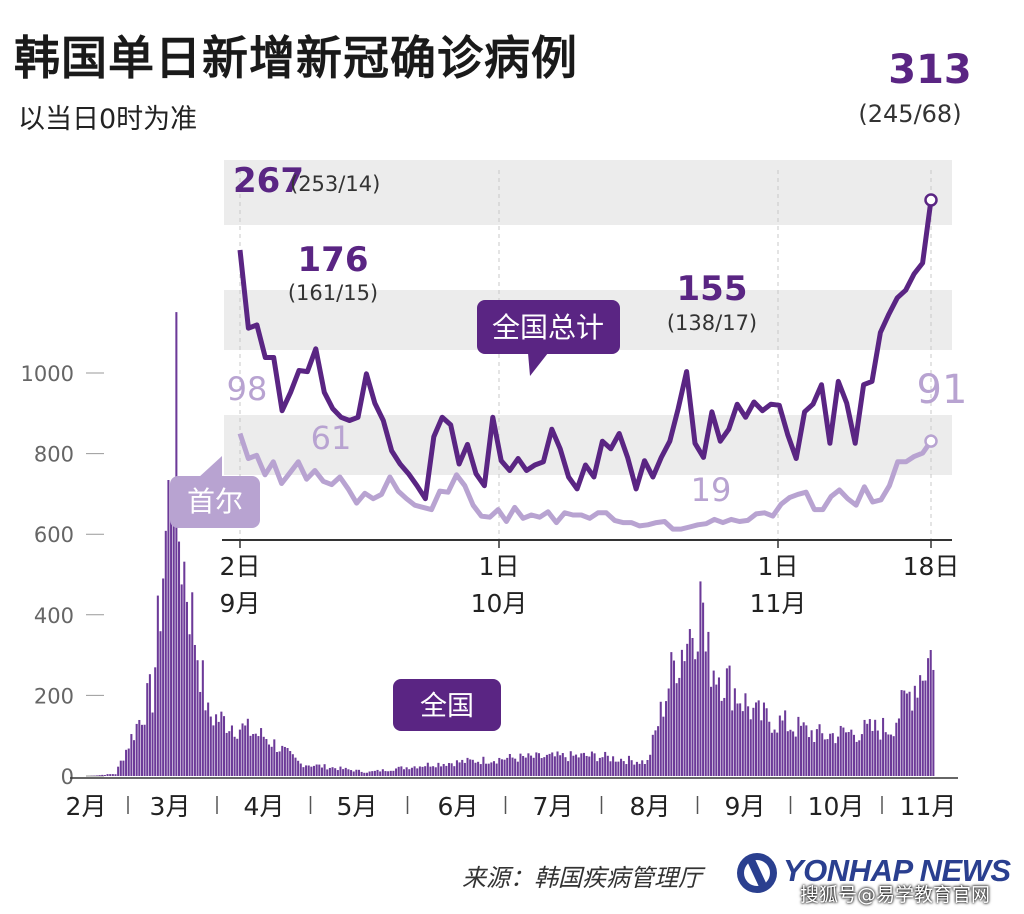 Image resolution: width=1024 pixels, height=914 pixels. What do you see at coordinates (447, 705) in the screenshot?
I see `national-badge` at bounding box center [447, 705].